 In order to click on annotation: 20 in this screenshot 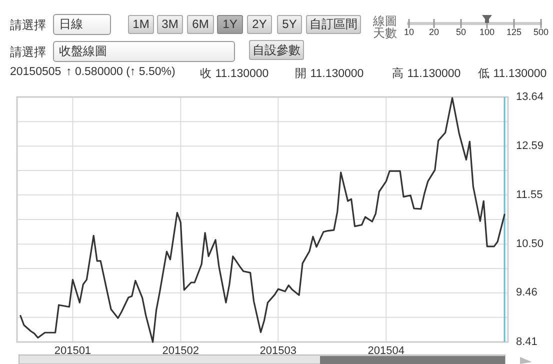, I will do `click(434, 32)`.